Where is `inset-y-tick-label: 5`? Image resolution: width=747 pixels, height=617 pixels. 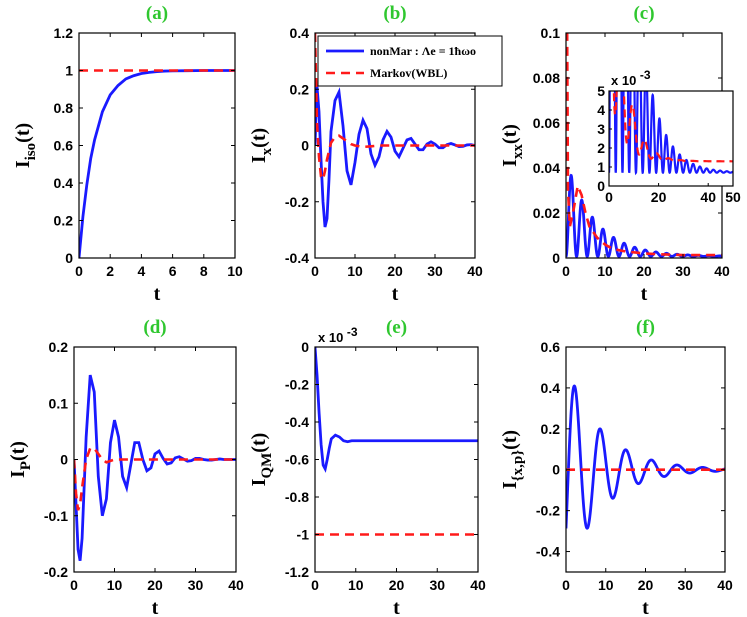
inset-y-tick-label: 5 is located at coordinates (601, 91).